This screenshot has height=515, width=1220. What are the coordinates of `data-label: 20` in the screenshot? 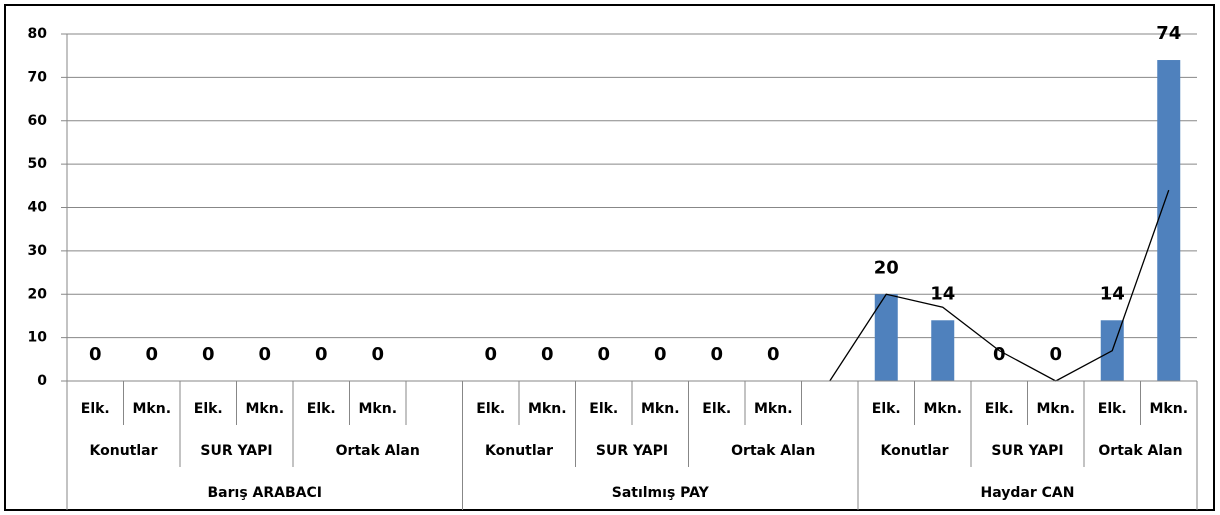 It's located at (886, 267).